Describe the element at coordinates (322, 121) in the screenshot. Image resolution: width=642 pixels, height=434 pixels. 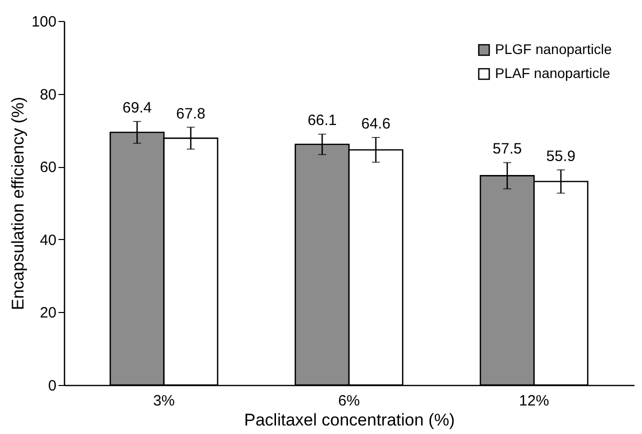
I see `data-label: 66.1` at that location.